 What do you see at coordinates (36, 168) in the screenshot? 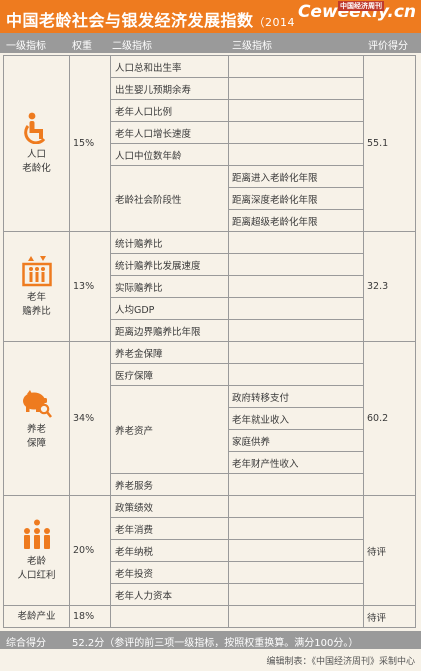
I see `group-name: 老龄化` at bounding box center [36, 168].